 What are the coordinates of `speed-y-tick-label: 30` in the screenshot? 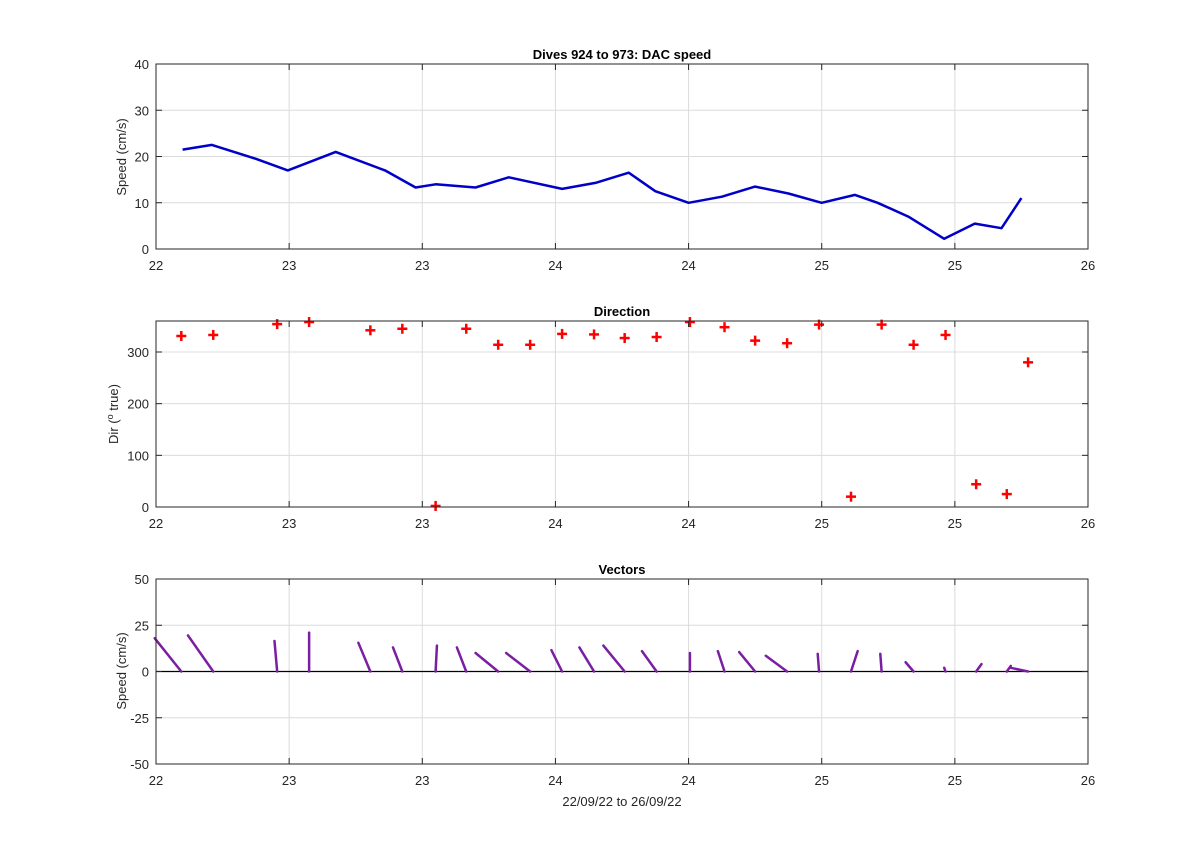 It's located at (142, 110).